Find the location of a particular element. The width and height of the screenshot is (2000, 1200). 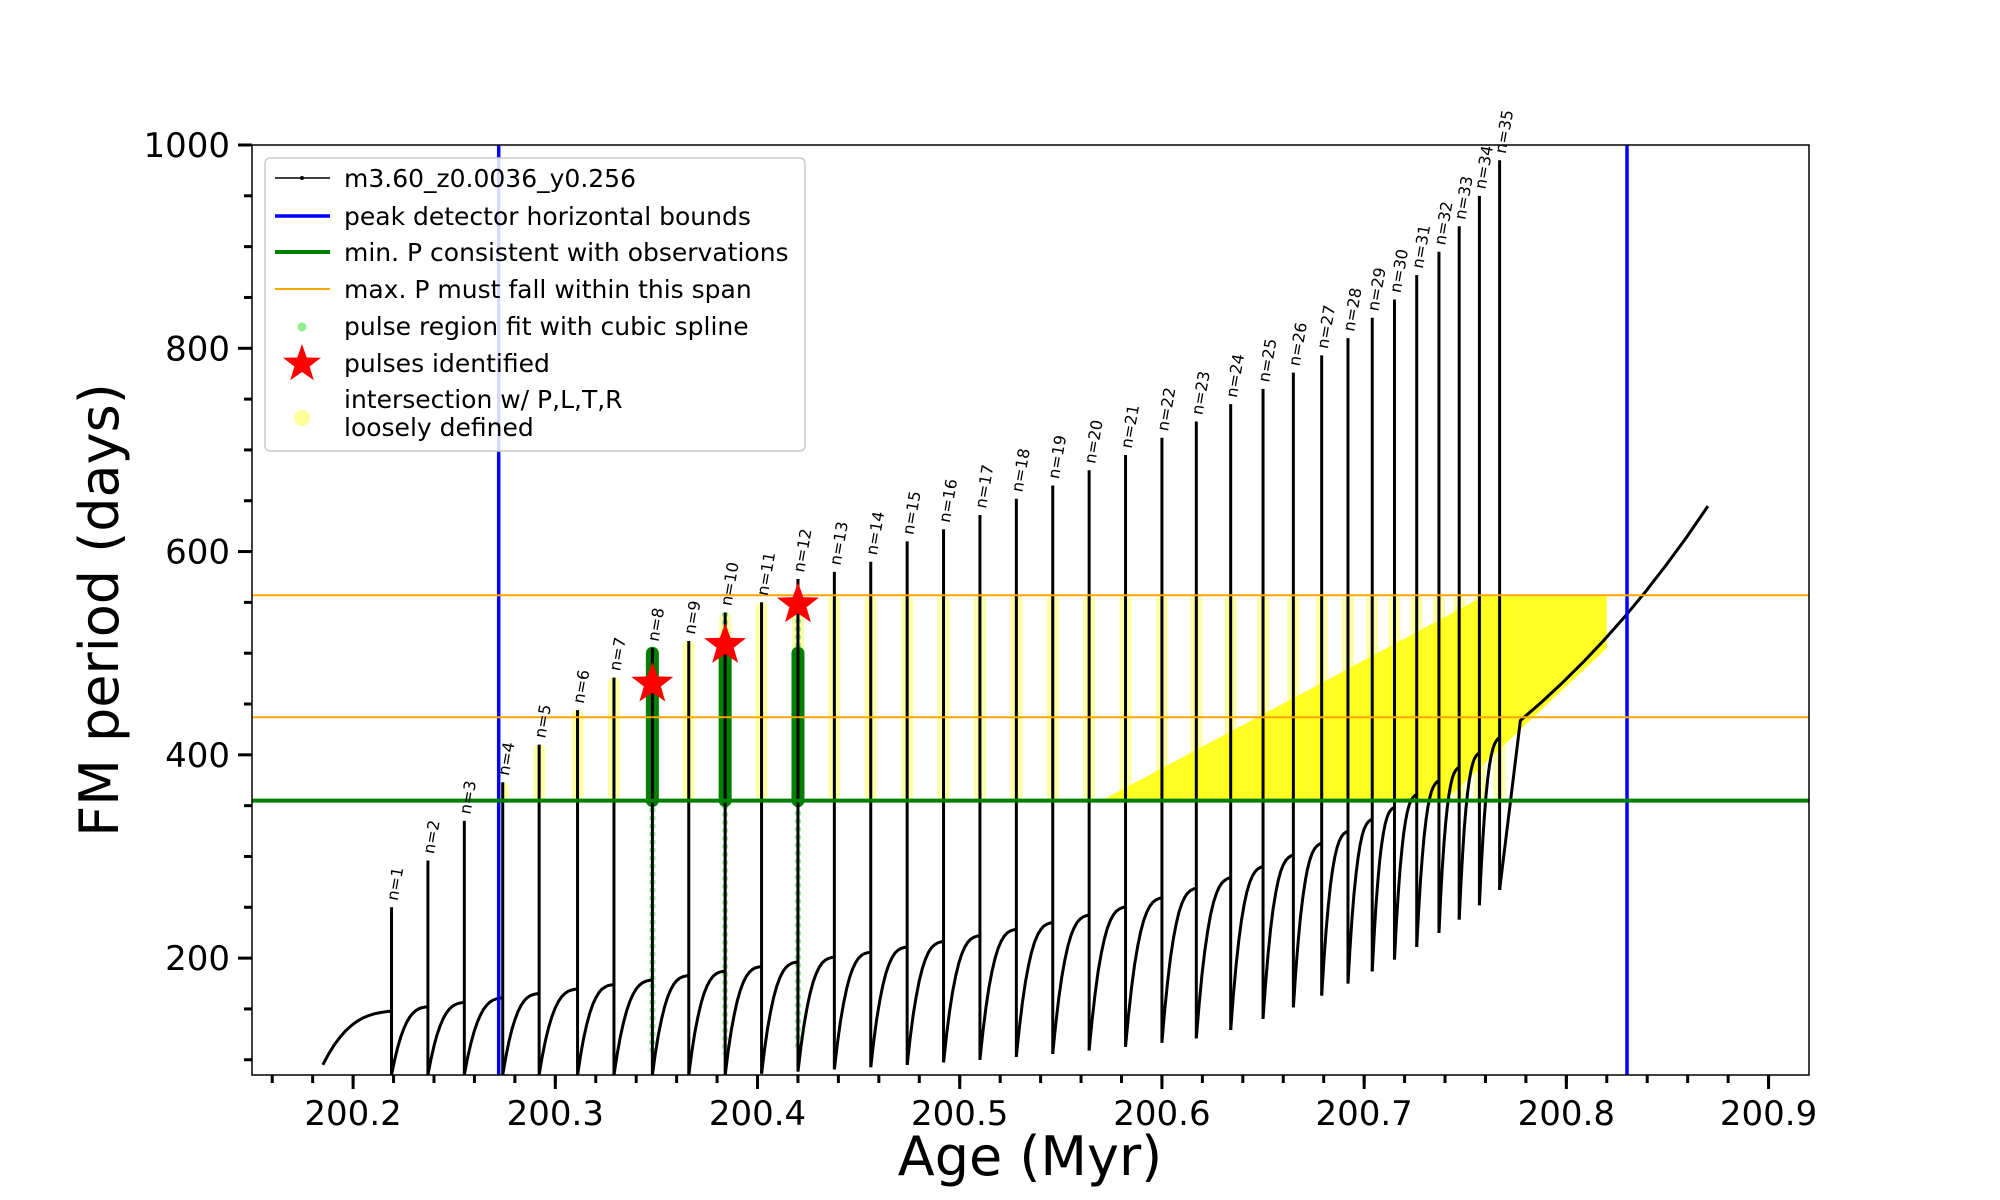

pulse-label: n=23 is located at coordinates (1201, 393).